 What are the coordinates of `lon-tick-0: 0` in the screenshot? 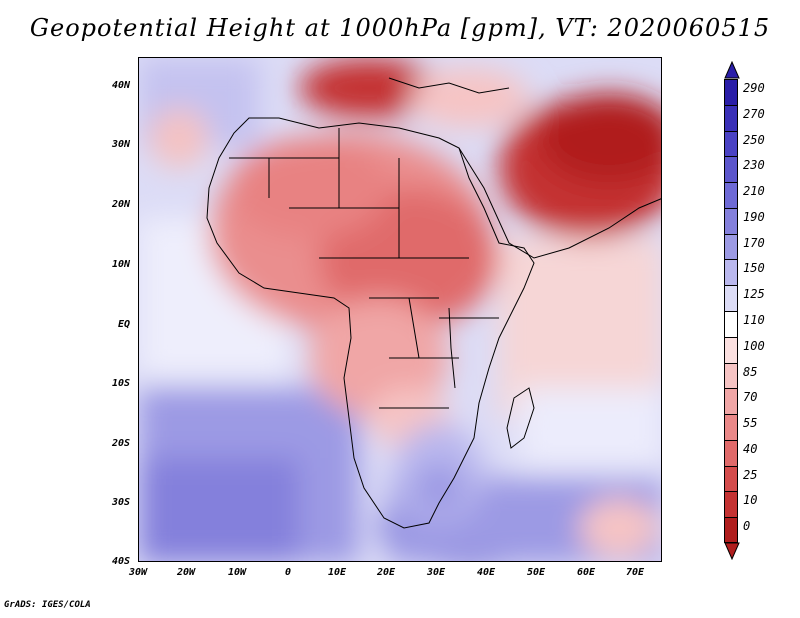 It's located at (288, 572).